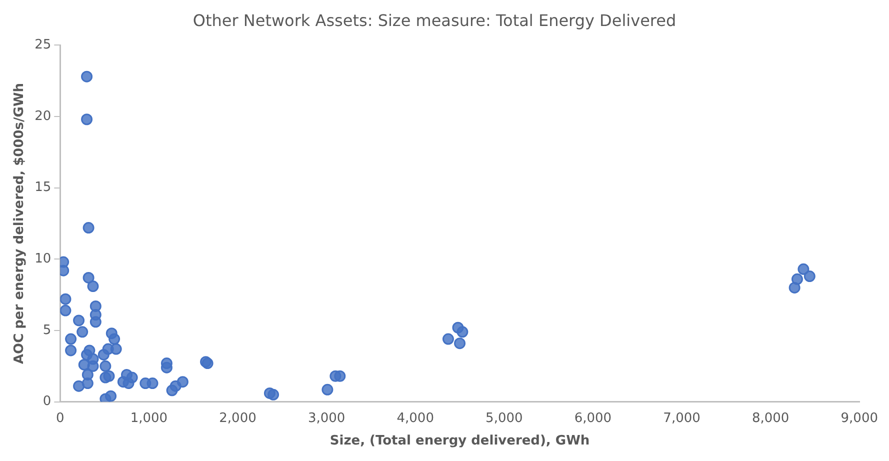 The width and height of the screenshot is (889, 461). I want to click on y-axis-title: AOC per energy delivered, $000s/GWh, so click(20, 223).